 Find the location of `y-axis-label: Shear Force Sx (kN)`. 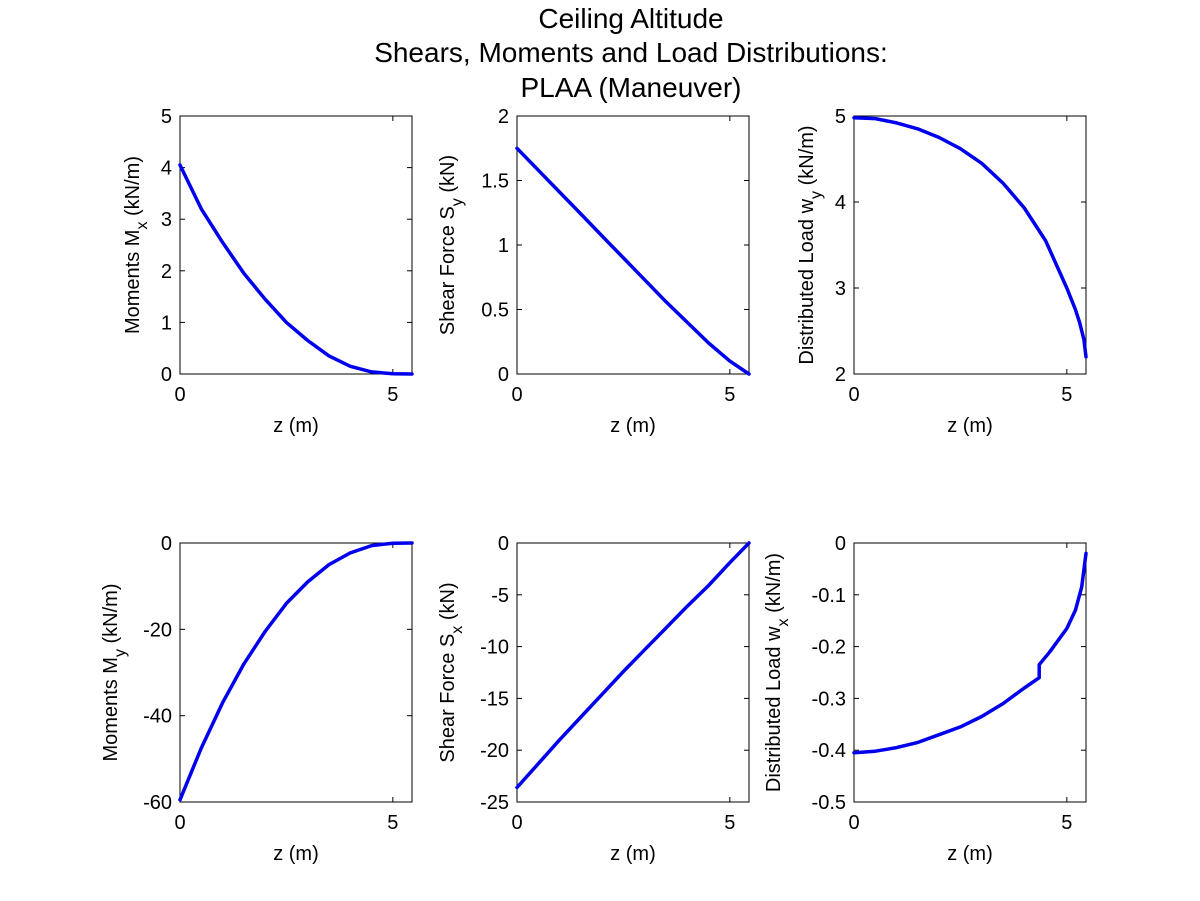

y-axis-label: Shear Force Sx (kN) is located at coordinates (451, 672).